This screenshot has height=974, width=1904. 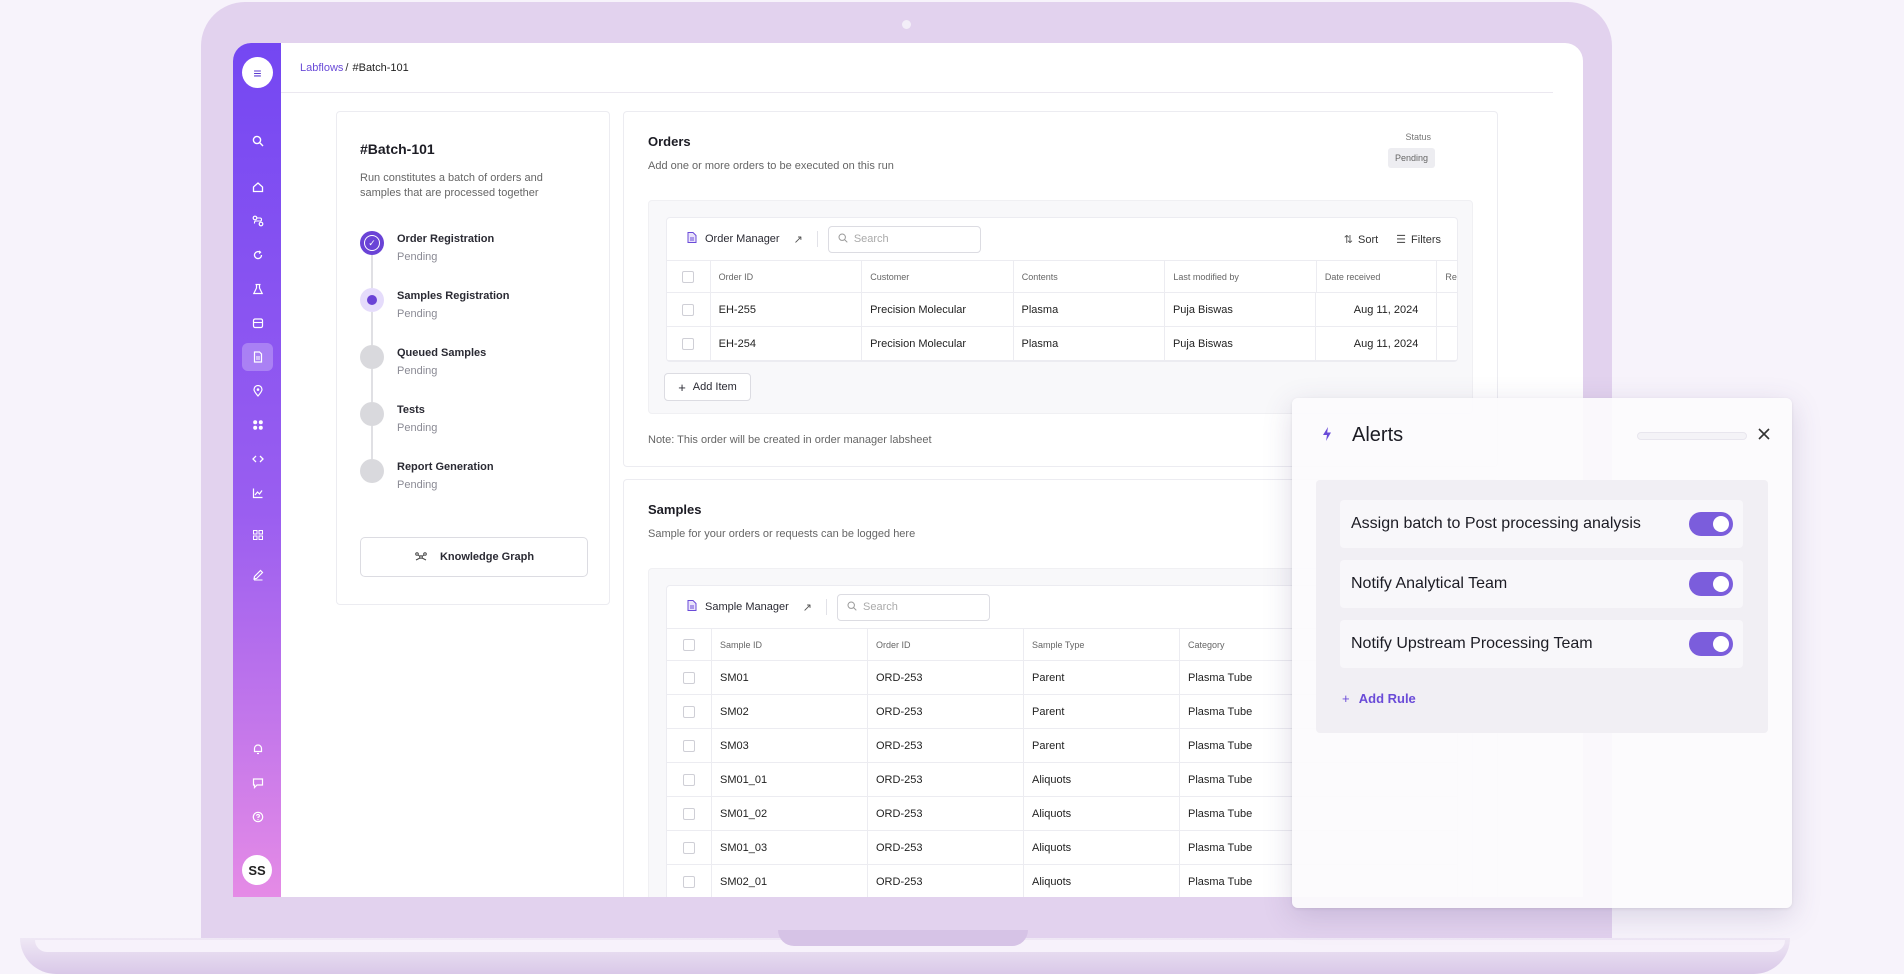 What do you see at coordinates (1392, 239) in the screenshot?
I see `toolbar-actions: ⇅ Sort ☰ Filters` at bounding box center [1392, 239].